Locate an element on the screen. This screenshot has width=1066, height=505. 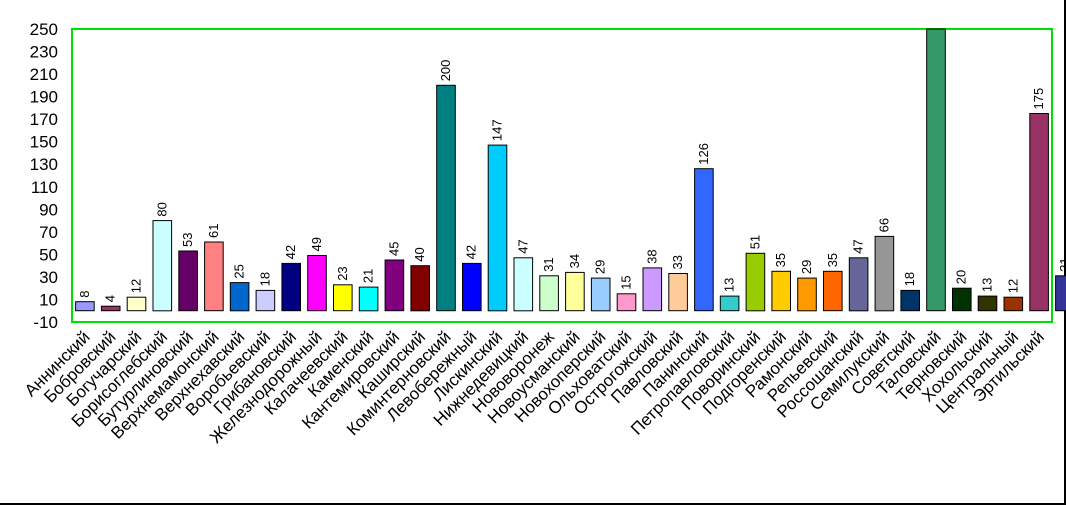
data-label: 8 is located at coordinates (84, 293).